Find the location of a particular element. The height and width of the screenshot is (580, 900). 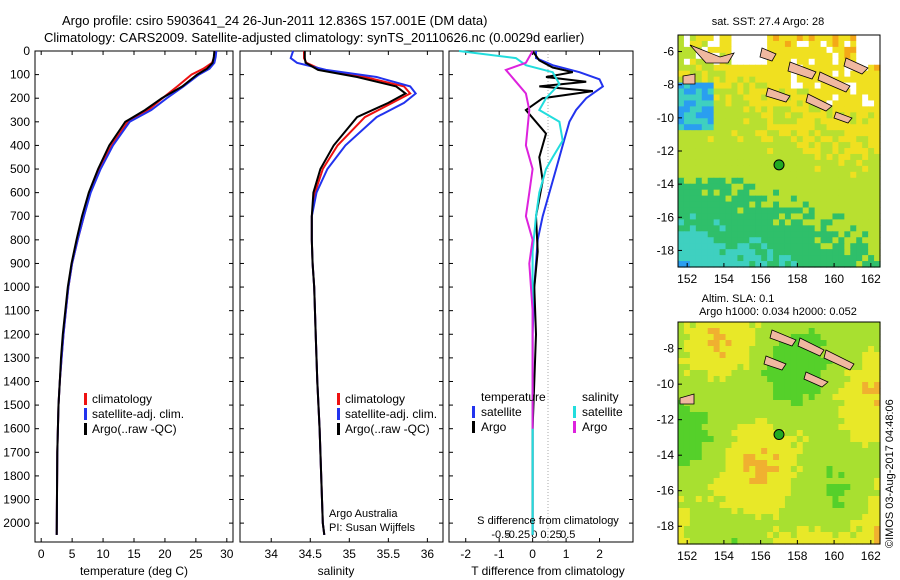

island is located at coordinates (768, 54).